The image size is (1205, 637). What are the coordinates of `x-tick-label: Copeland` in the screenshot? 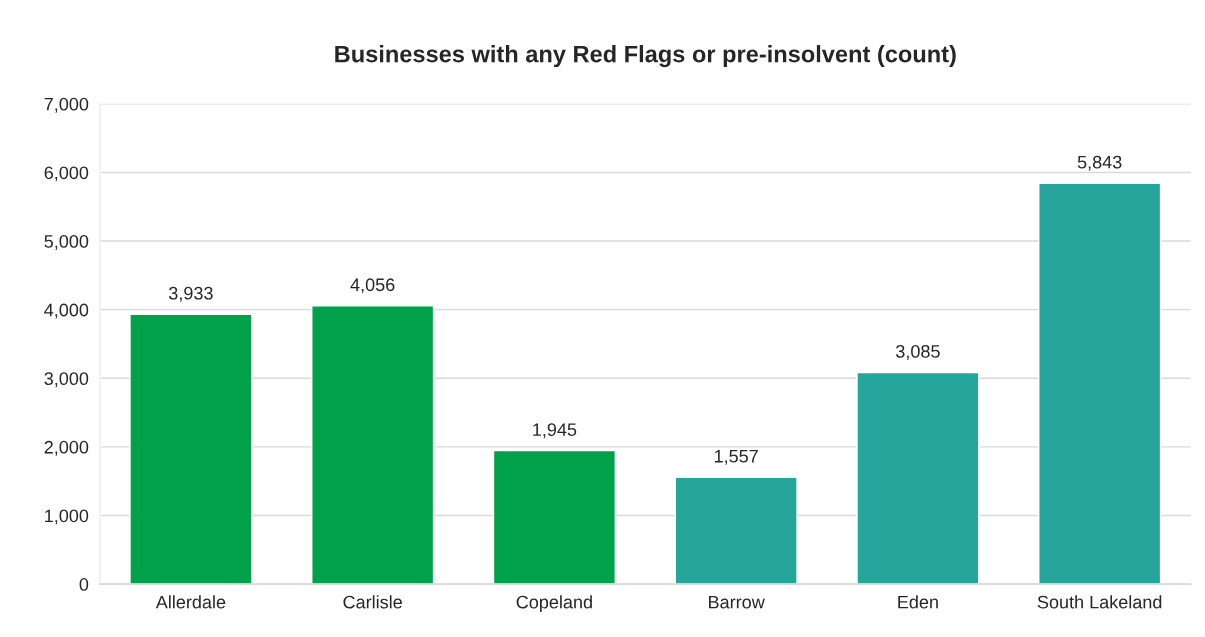 It's located at (554, 604).